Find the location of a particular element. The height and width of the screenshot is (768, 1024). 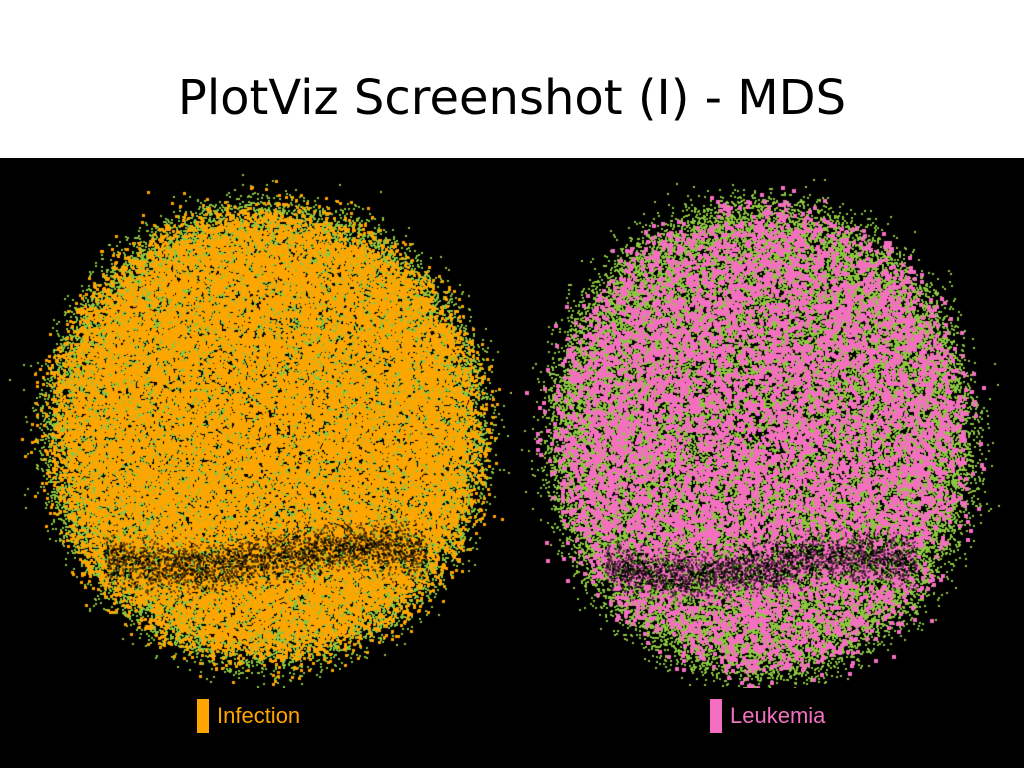

legend-label-leukemia: Leukemia is located at coordinates (778, 715).